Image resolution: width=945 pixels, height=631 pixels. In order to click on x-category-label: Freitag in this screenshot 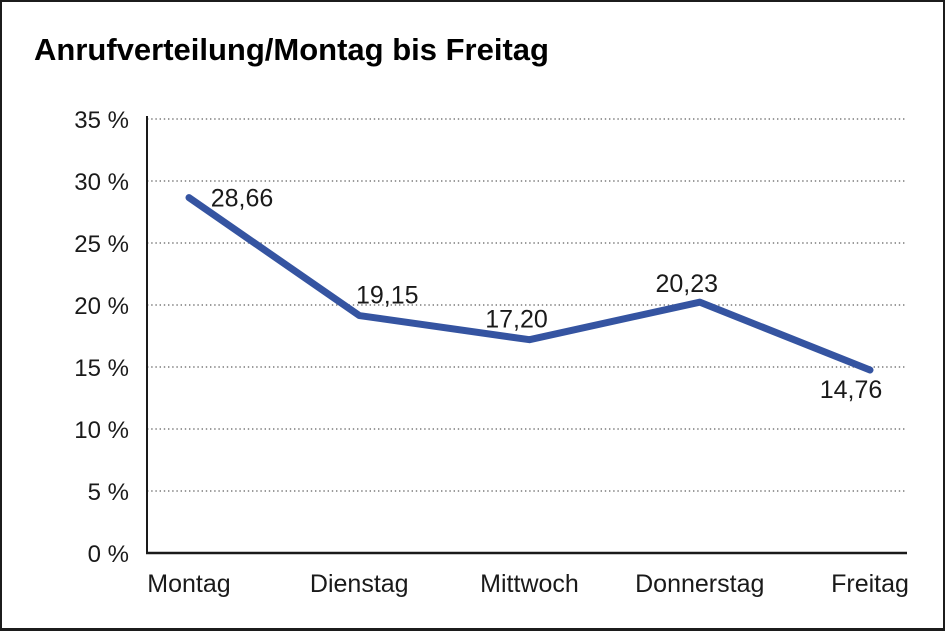, I will do `click(870, 584)`.